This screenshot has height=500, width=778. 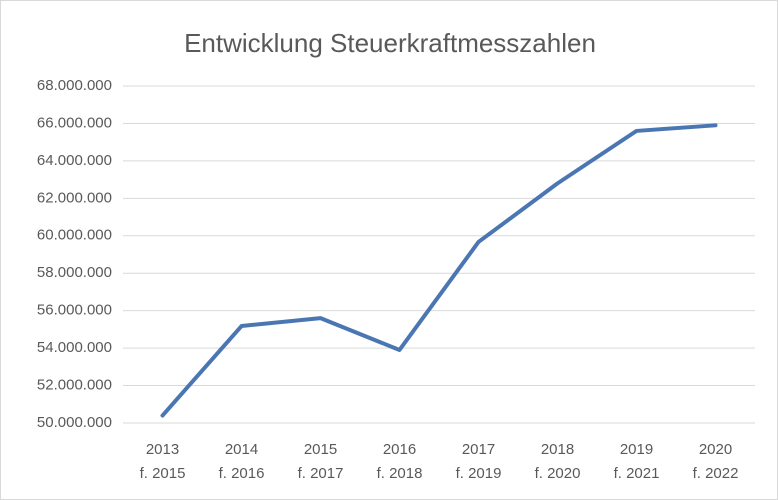 What do you see at coordinates (716, 461) in the screenshot?
I see `x-tick-label: 2020 f. 2022` at bounding box center [716, 461].